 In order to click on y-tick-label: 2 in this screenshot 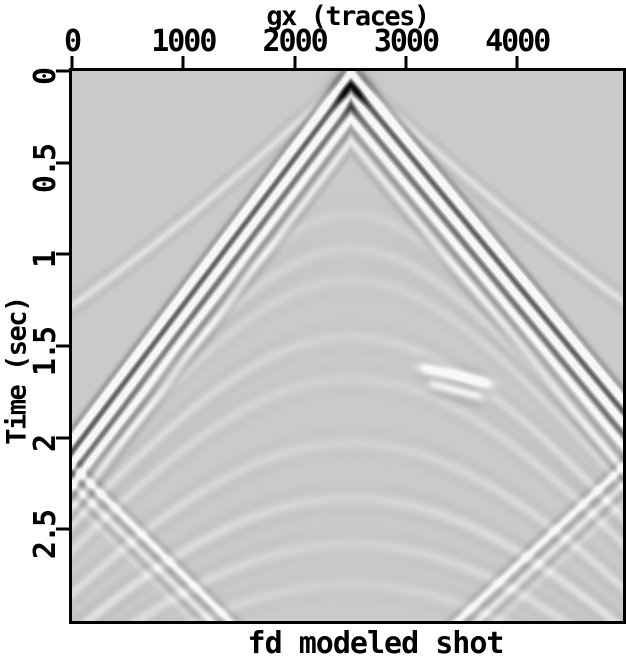, I will do `click(45, 443)`.